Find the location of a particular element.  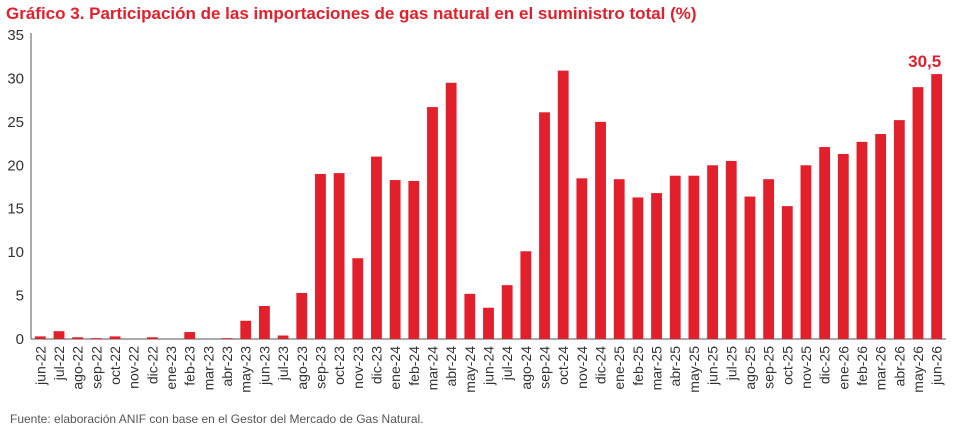

x-tick-label: abr-26 is located at coordinates (899, 366).